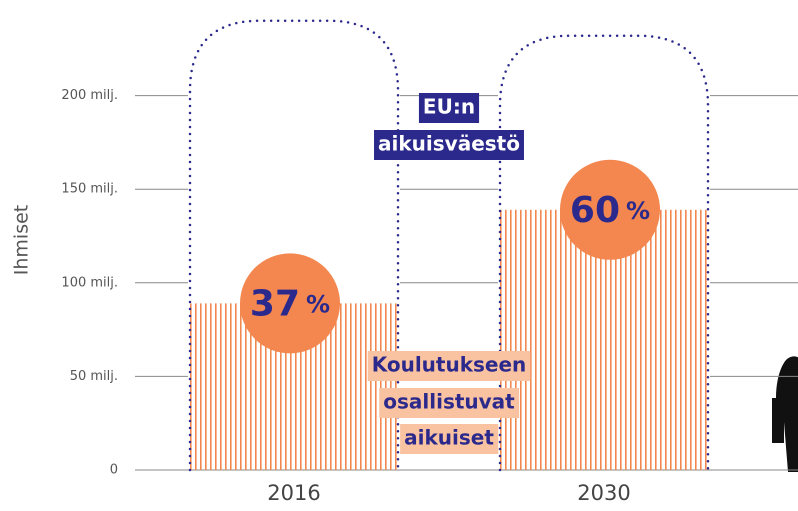  Describe the element at coordinates (785, 414) in the screenshot. I see `person-silhouette` at that location.